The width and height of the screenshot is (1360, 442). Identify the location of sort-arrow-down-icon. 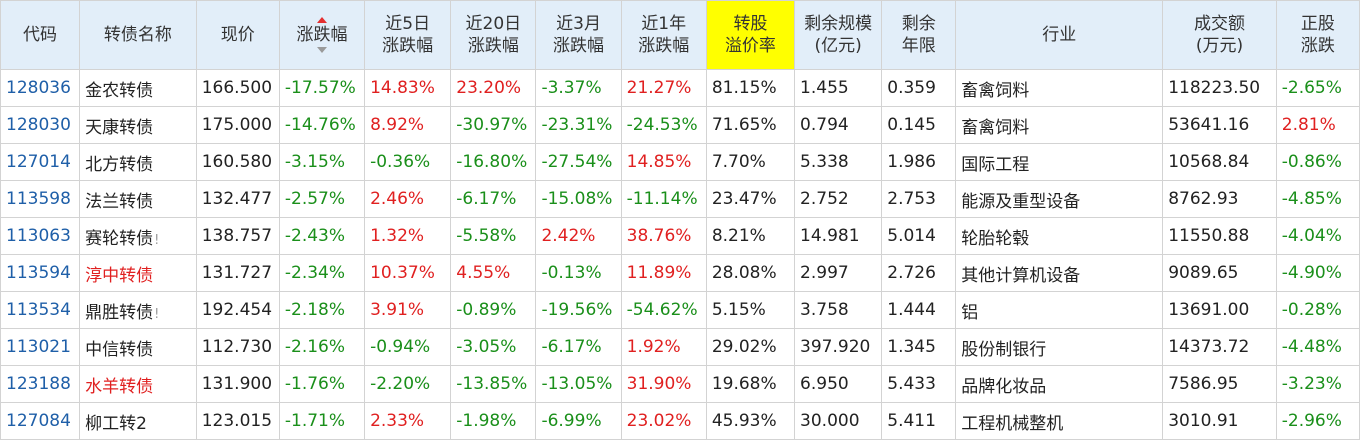
(321, 50).